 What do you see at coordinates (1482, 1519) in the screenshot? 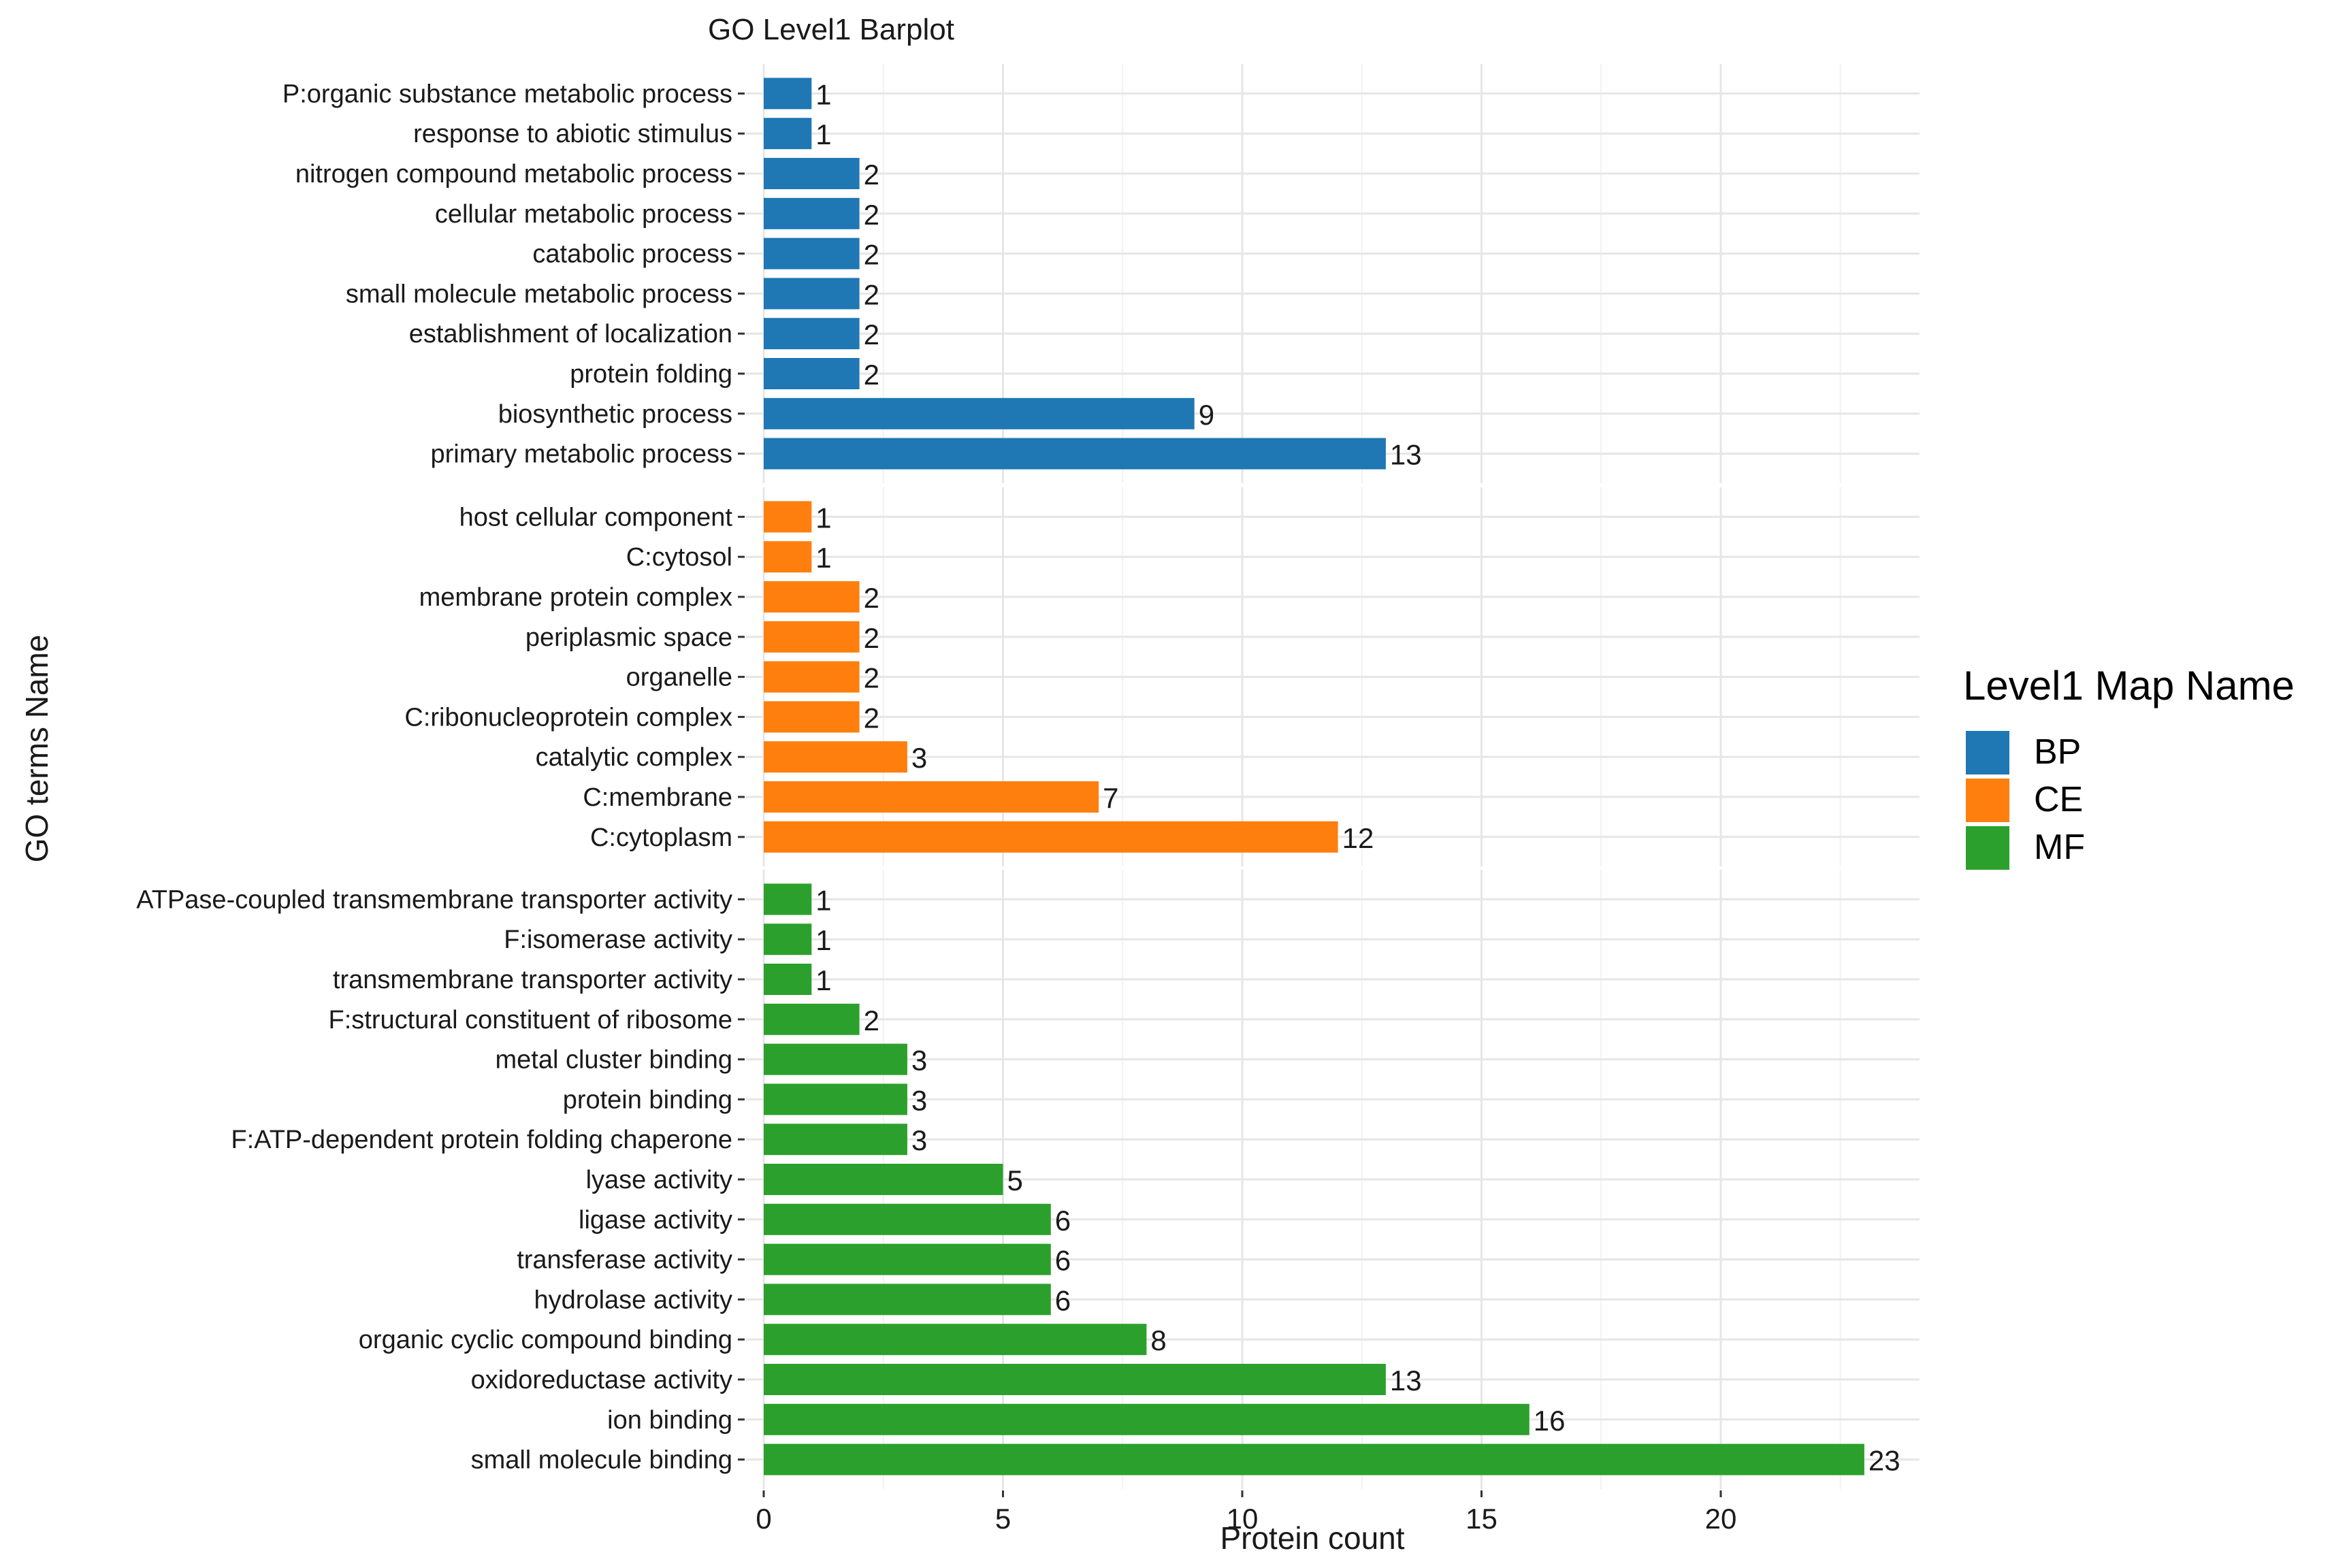
I see `x-tick-label: 15` at bounding box center [1482, 1519].